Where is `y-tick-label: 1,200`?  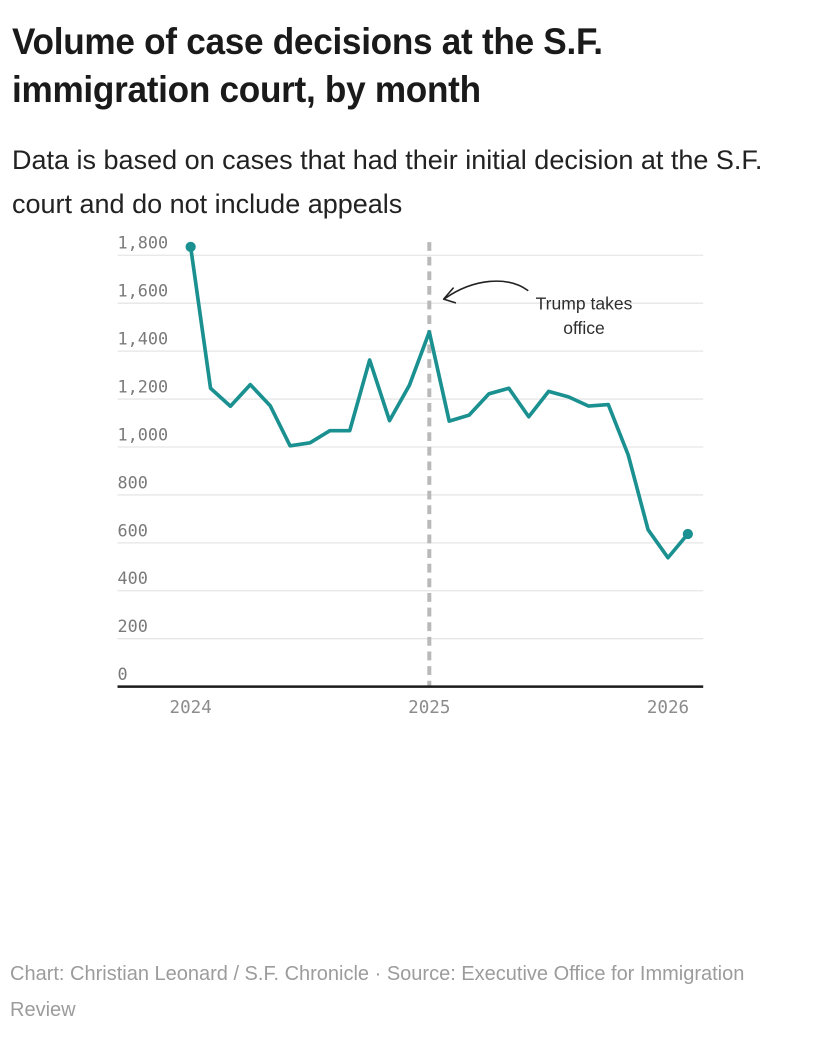 y-tick-label: 1,200 is located at coordinates (143, 386).